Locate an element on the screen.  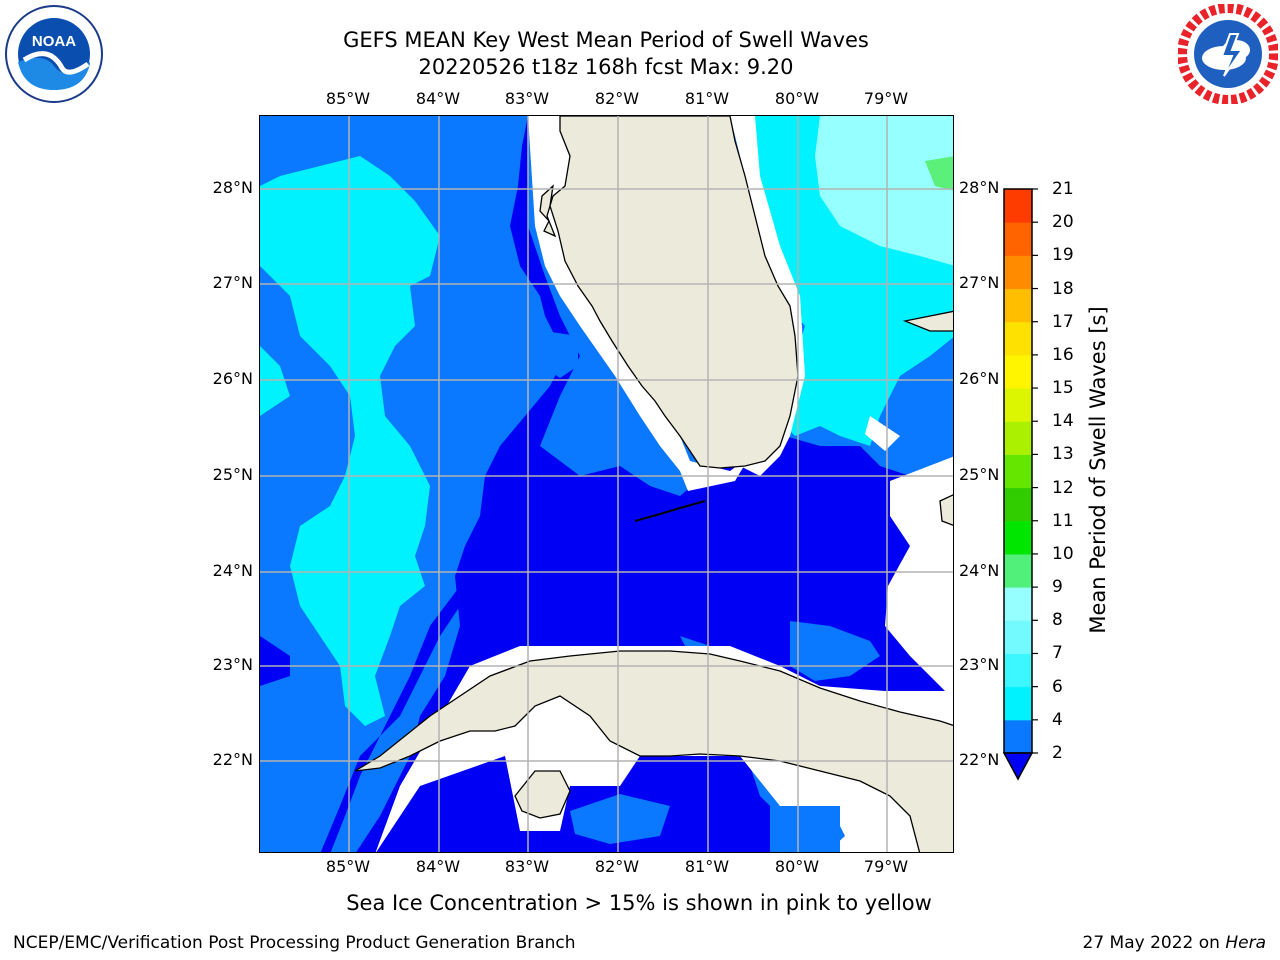
swell-field-2-4s-patch is located at coordinates (560, 354).